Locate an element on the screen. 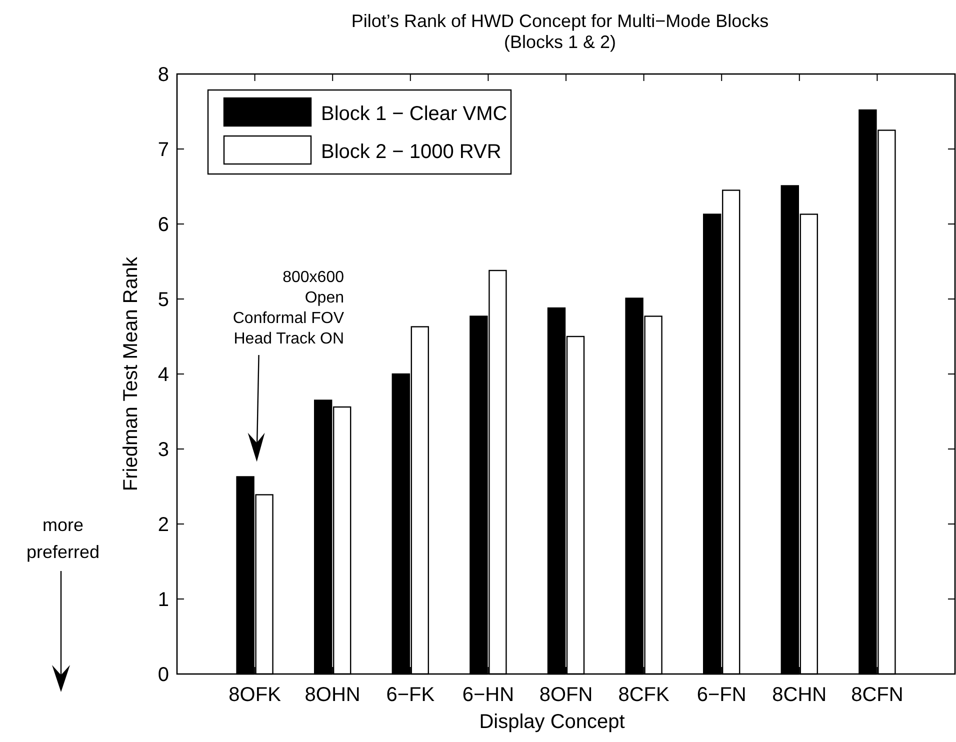  chart-subtitle: (Blocks 1 & 2) is located at coordinates (560, 42).